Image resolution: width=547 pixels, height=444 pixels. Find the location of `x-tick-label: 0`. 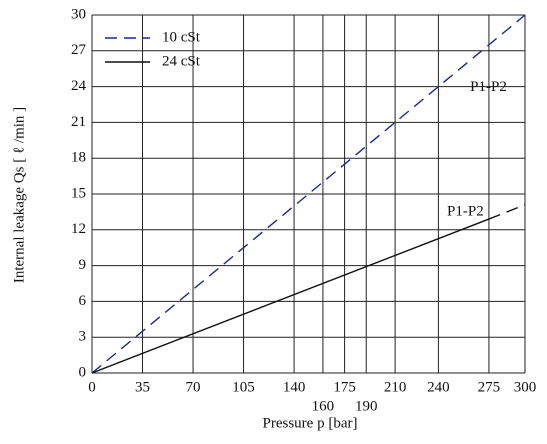

x-tick-label: 0 is located at coordinates (92, 387).